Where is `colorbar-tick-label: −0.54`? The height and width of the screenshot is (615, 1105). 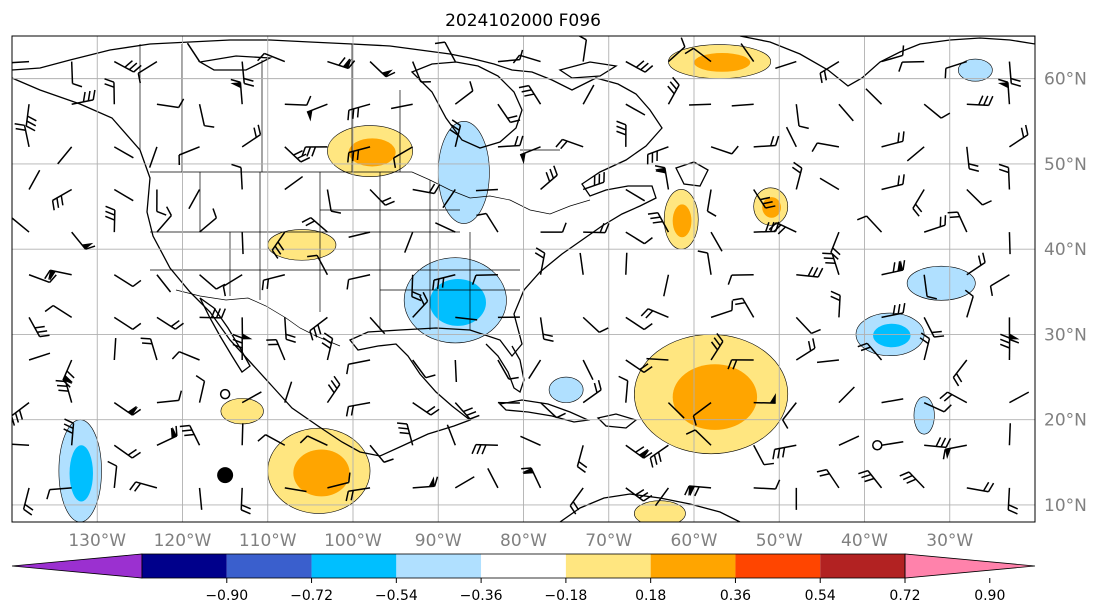
colorbar-tick-label: −0.54 is located at coordinates (396, 596).